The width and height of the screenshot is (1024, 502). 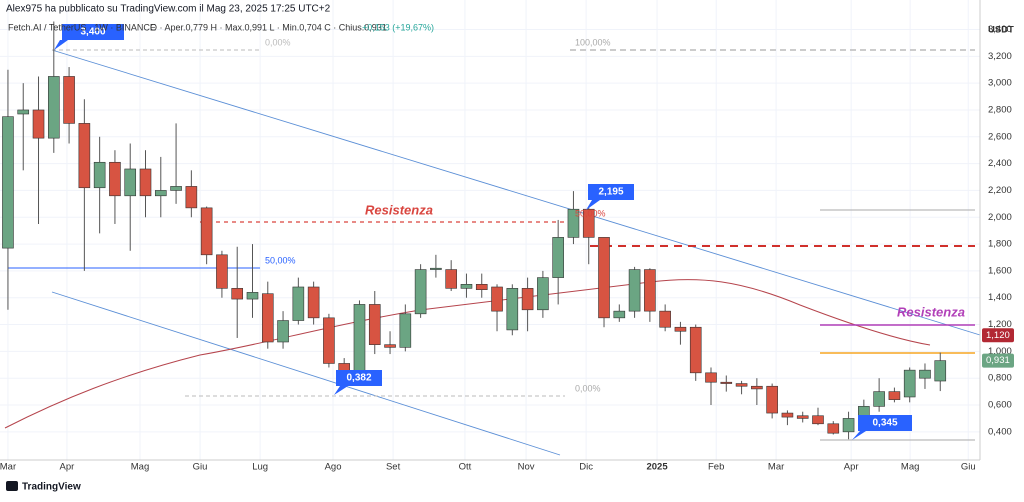 I want to click on currency-label: USDT, so click(x=1001, y=30).